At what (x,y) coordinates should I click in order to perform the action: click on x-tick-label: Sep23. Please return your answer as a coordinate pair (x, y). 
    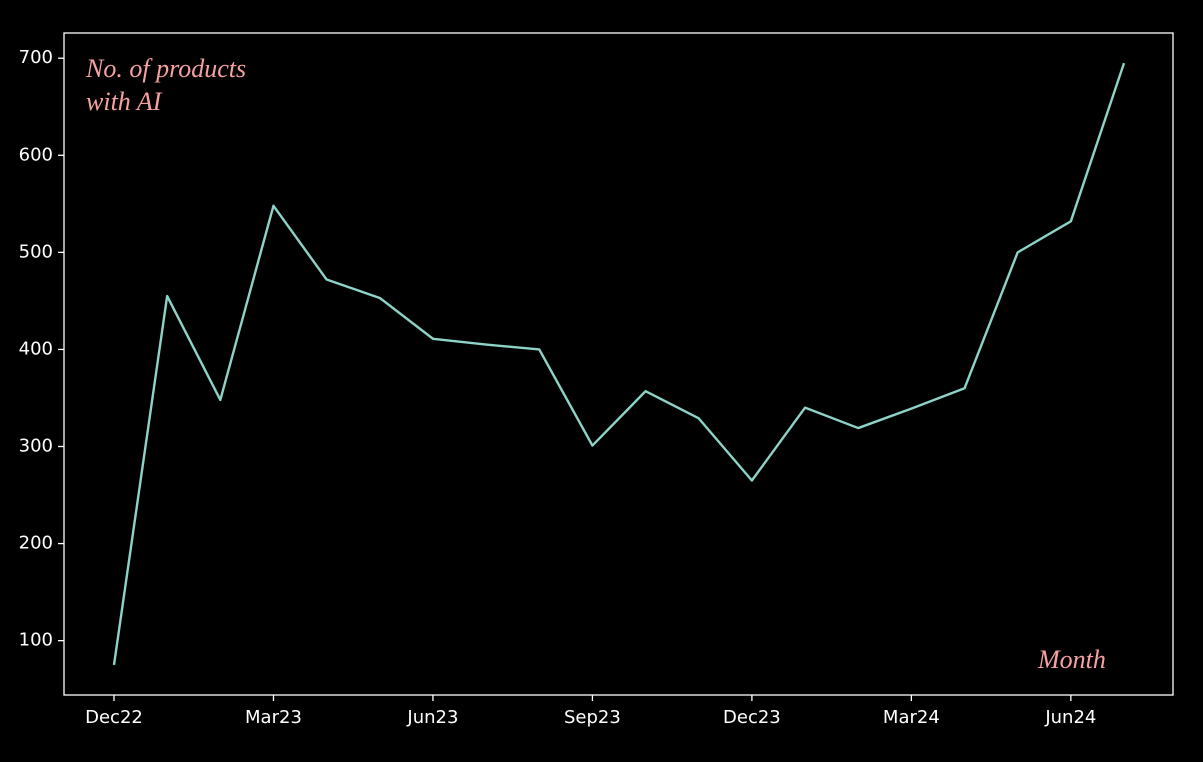
    Looking at the image, I should click on (592, 717).